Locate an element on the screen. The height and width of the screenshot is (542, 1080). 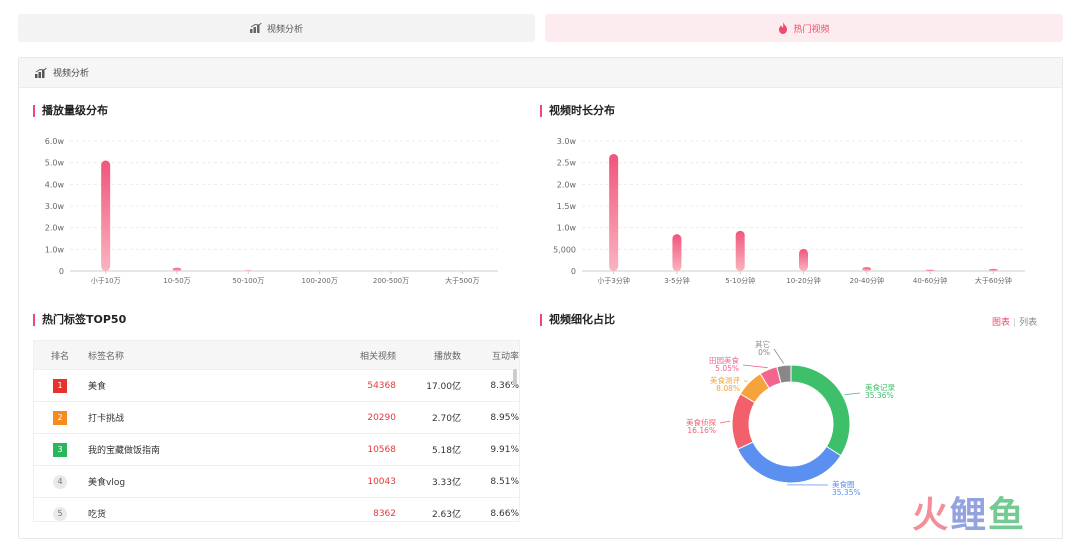
x-tick-label: 50-100万 is located at coordinates (248, 281).